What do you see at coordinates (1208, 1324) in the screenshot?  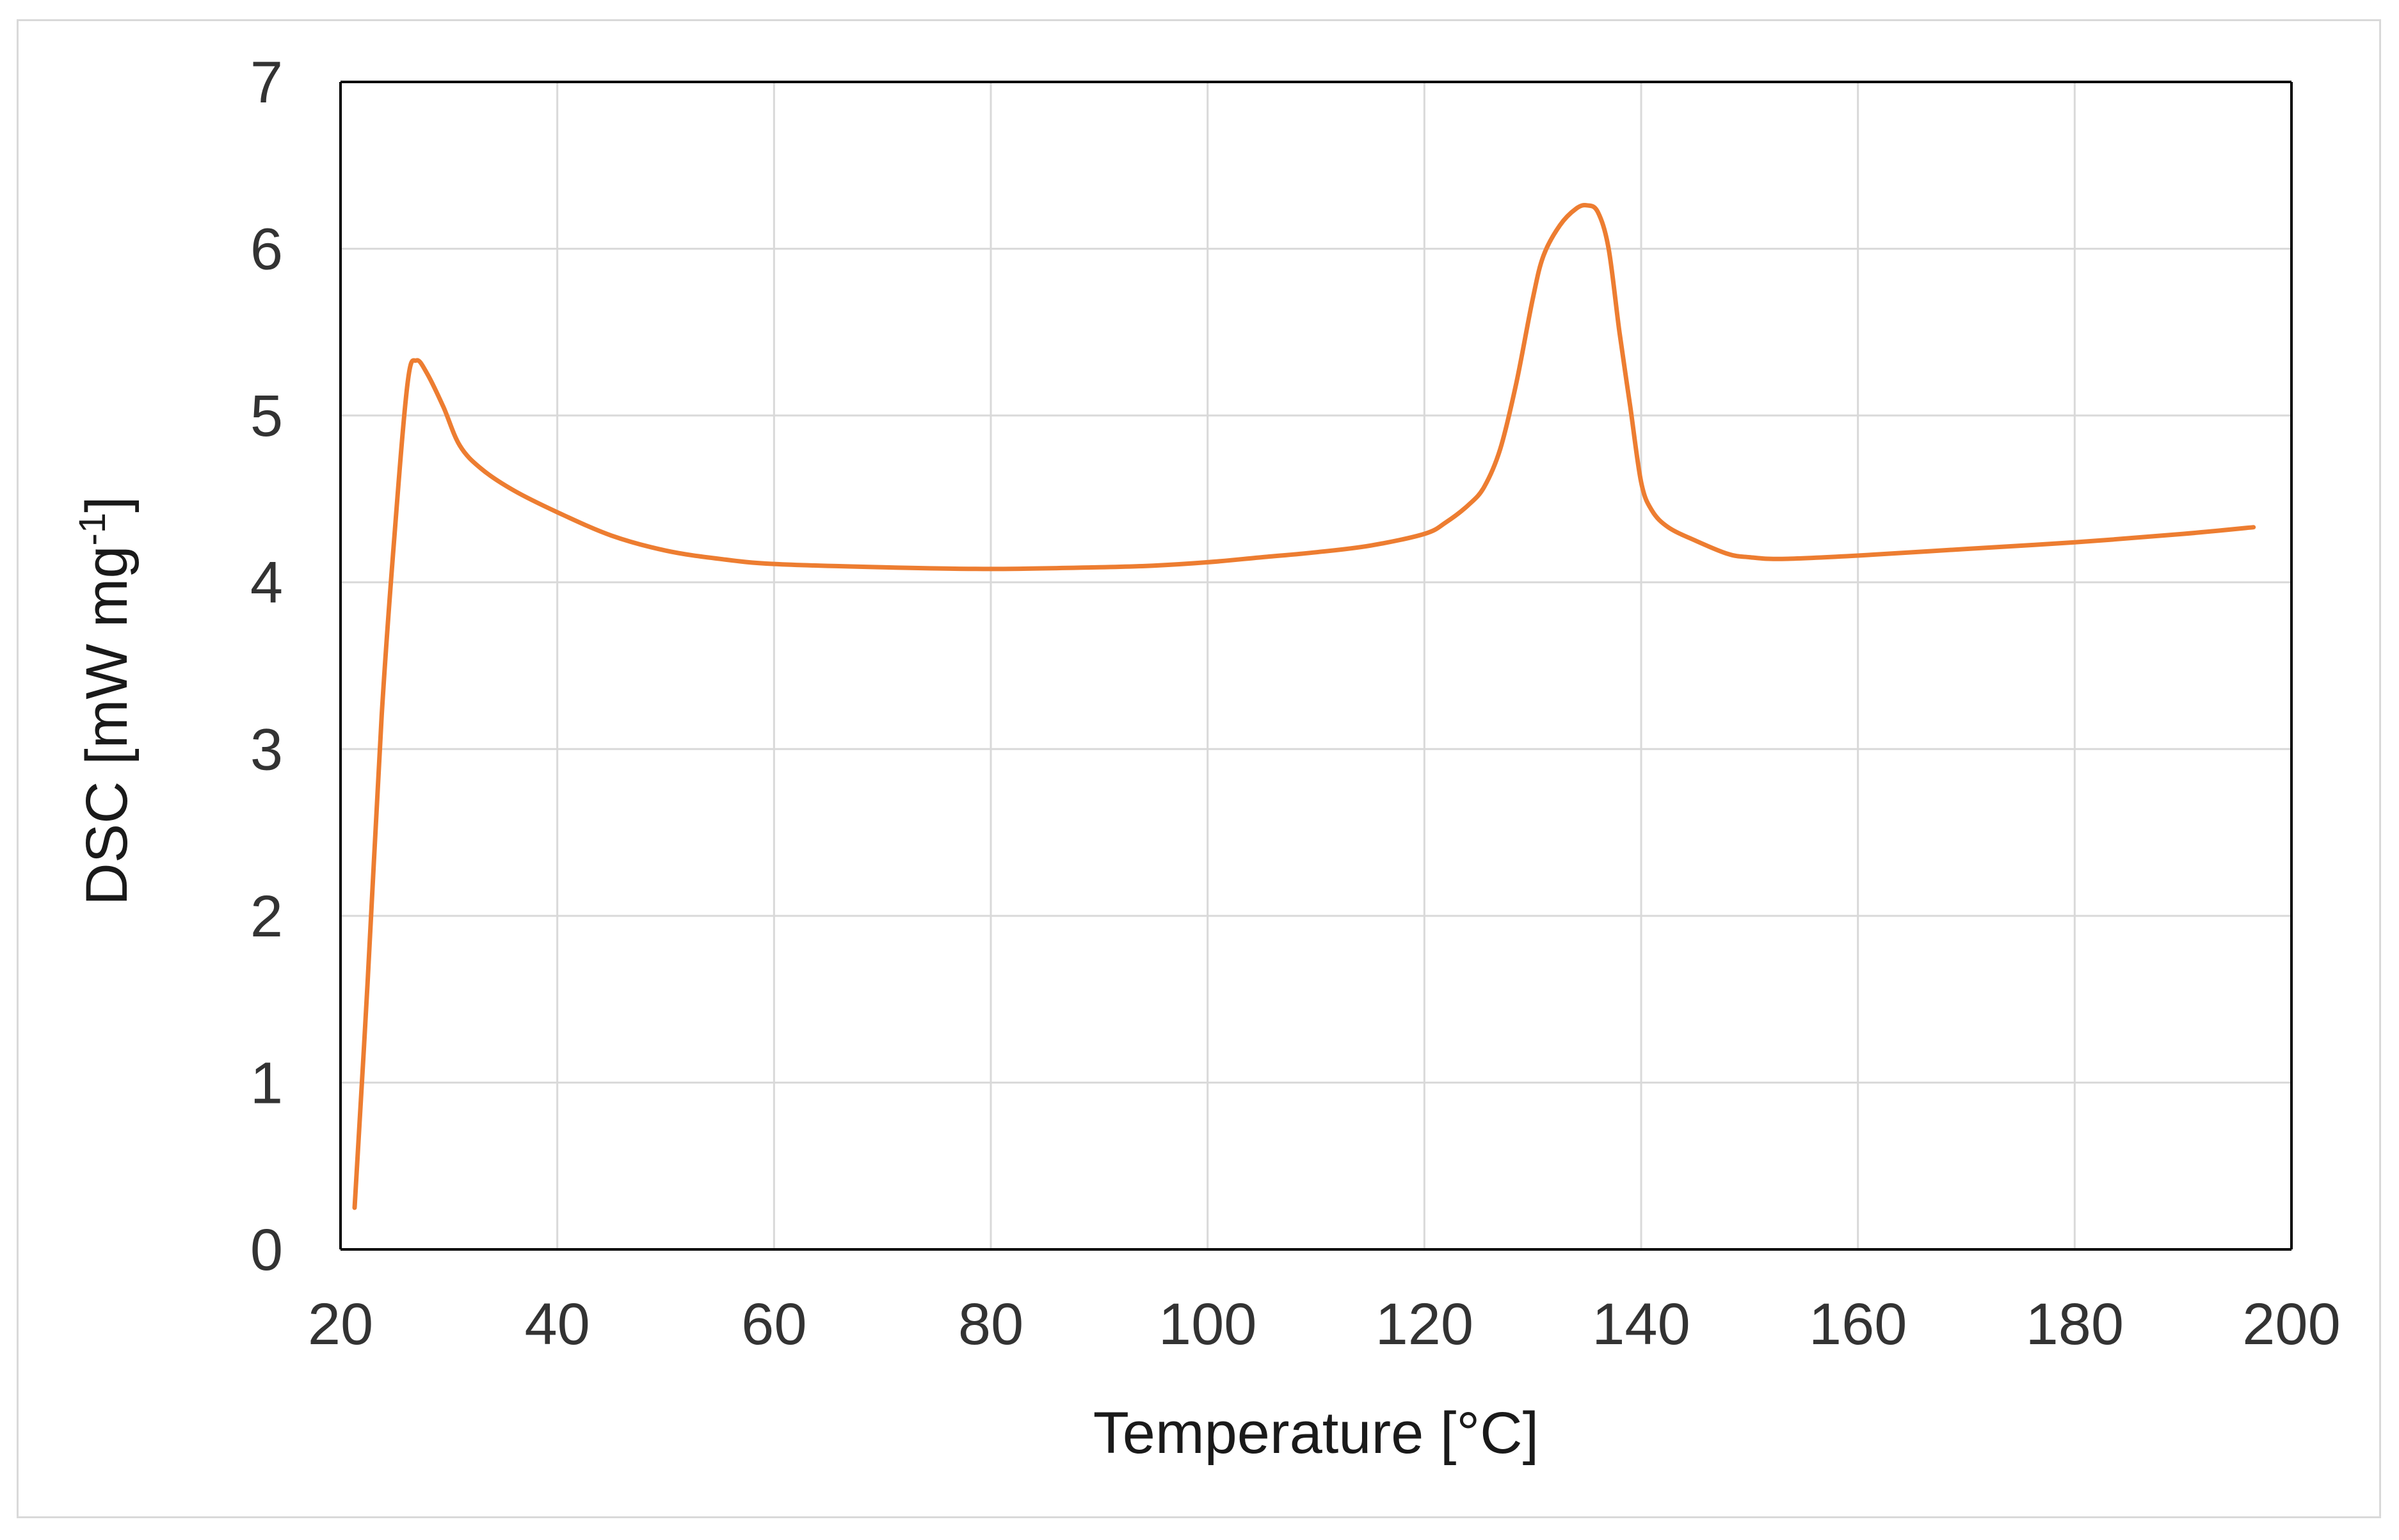 I see `x-tick-label-4: 100` at bounding box center [1208, 1324].